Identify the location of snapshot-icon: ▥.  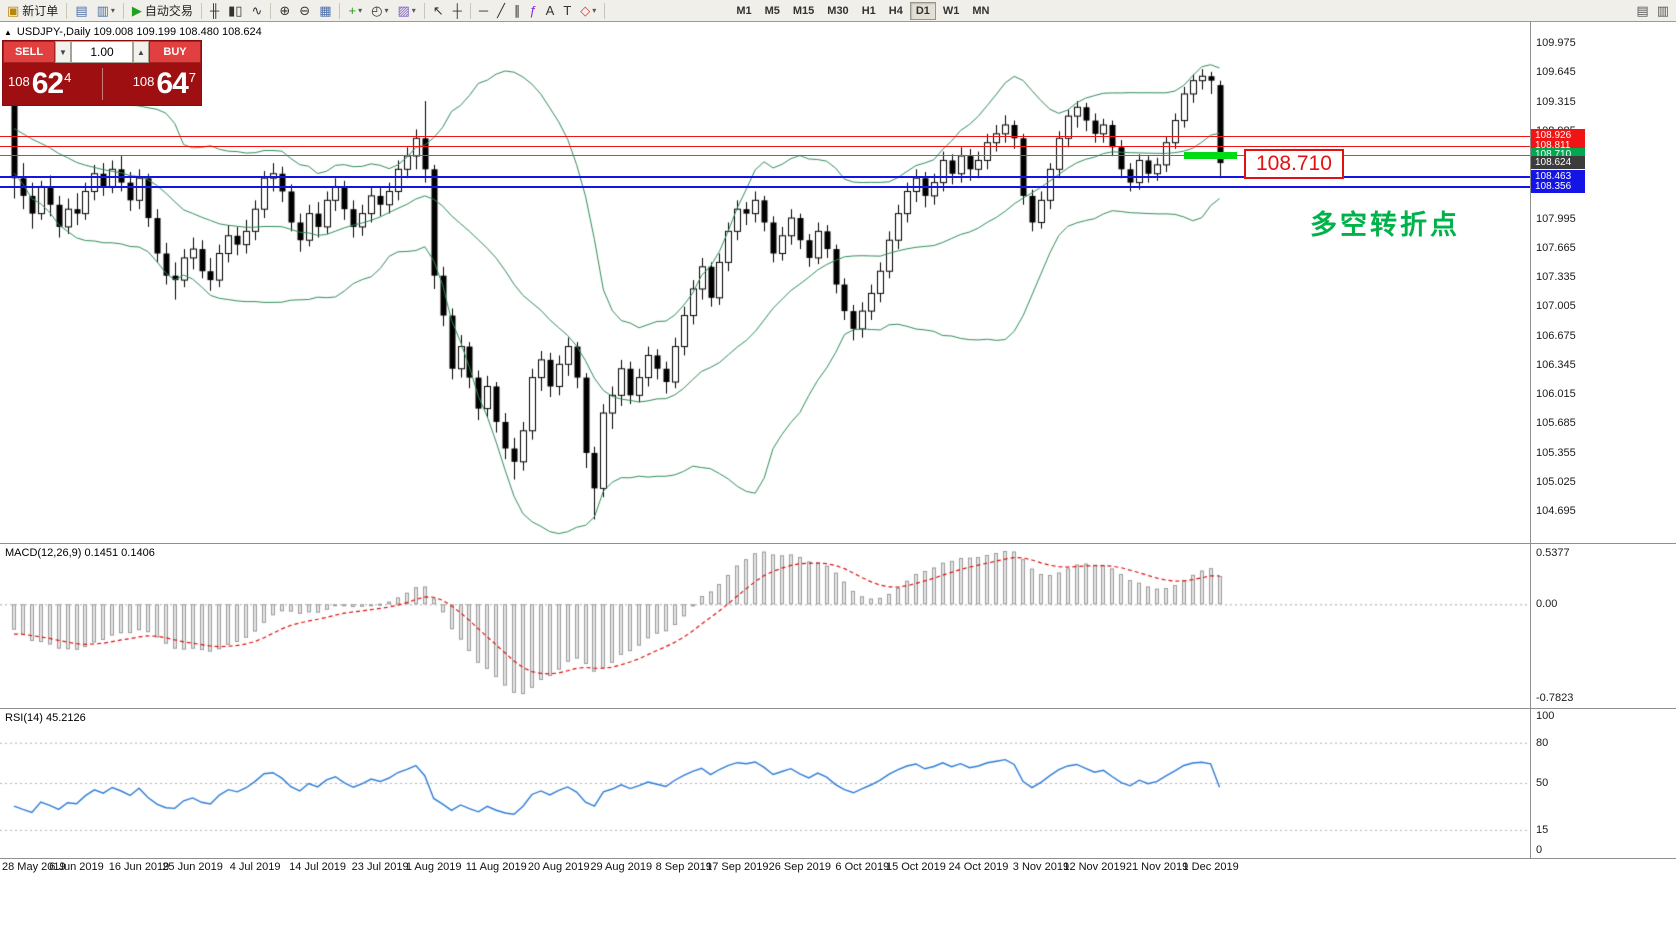
(1662, 10).